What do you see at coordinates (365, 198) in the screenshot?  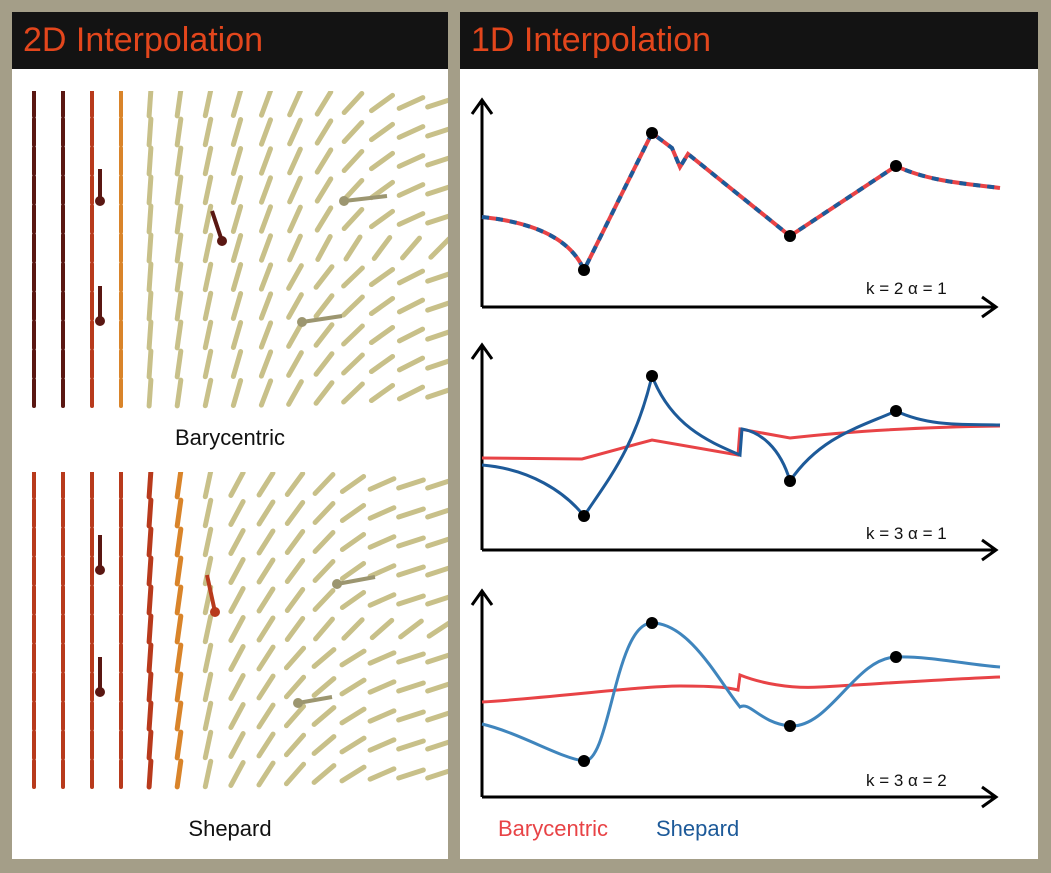 I see `probe-pin` at bounding box center [365, 198].